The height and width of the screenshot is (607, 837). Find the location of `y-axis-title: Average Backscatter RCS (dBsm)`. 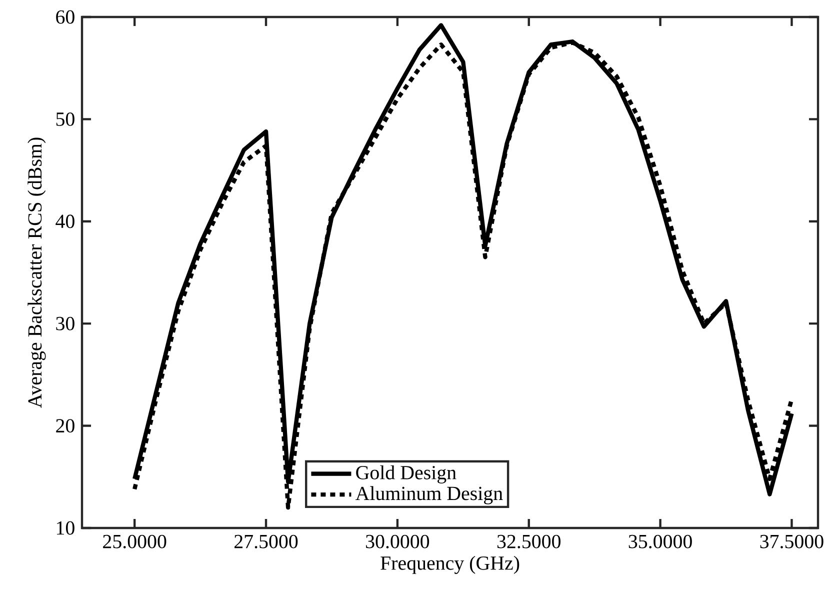

y-axis-title: Average Backscatter RCS (dBsm) is located at coordinates (37, 273).